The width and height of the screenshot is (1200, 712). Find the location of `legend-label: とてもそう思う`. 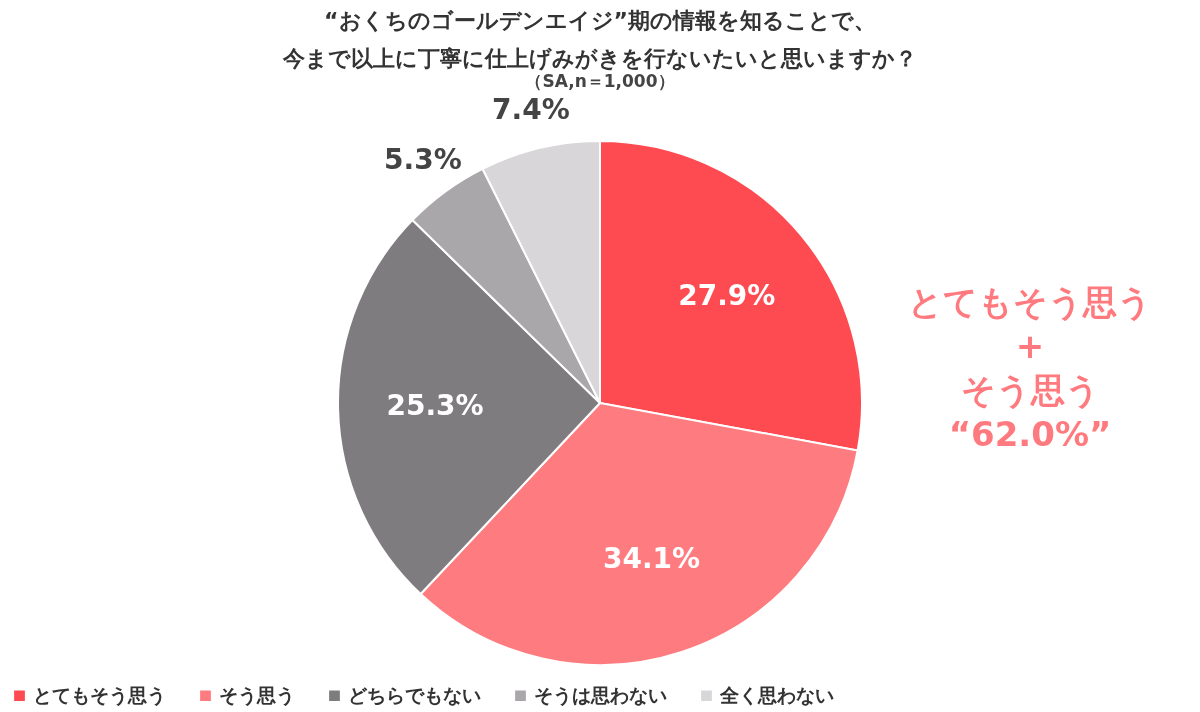

legend-label: とてもそう思う is located at coordinates (99, 695).